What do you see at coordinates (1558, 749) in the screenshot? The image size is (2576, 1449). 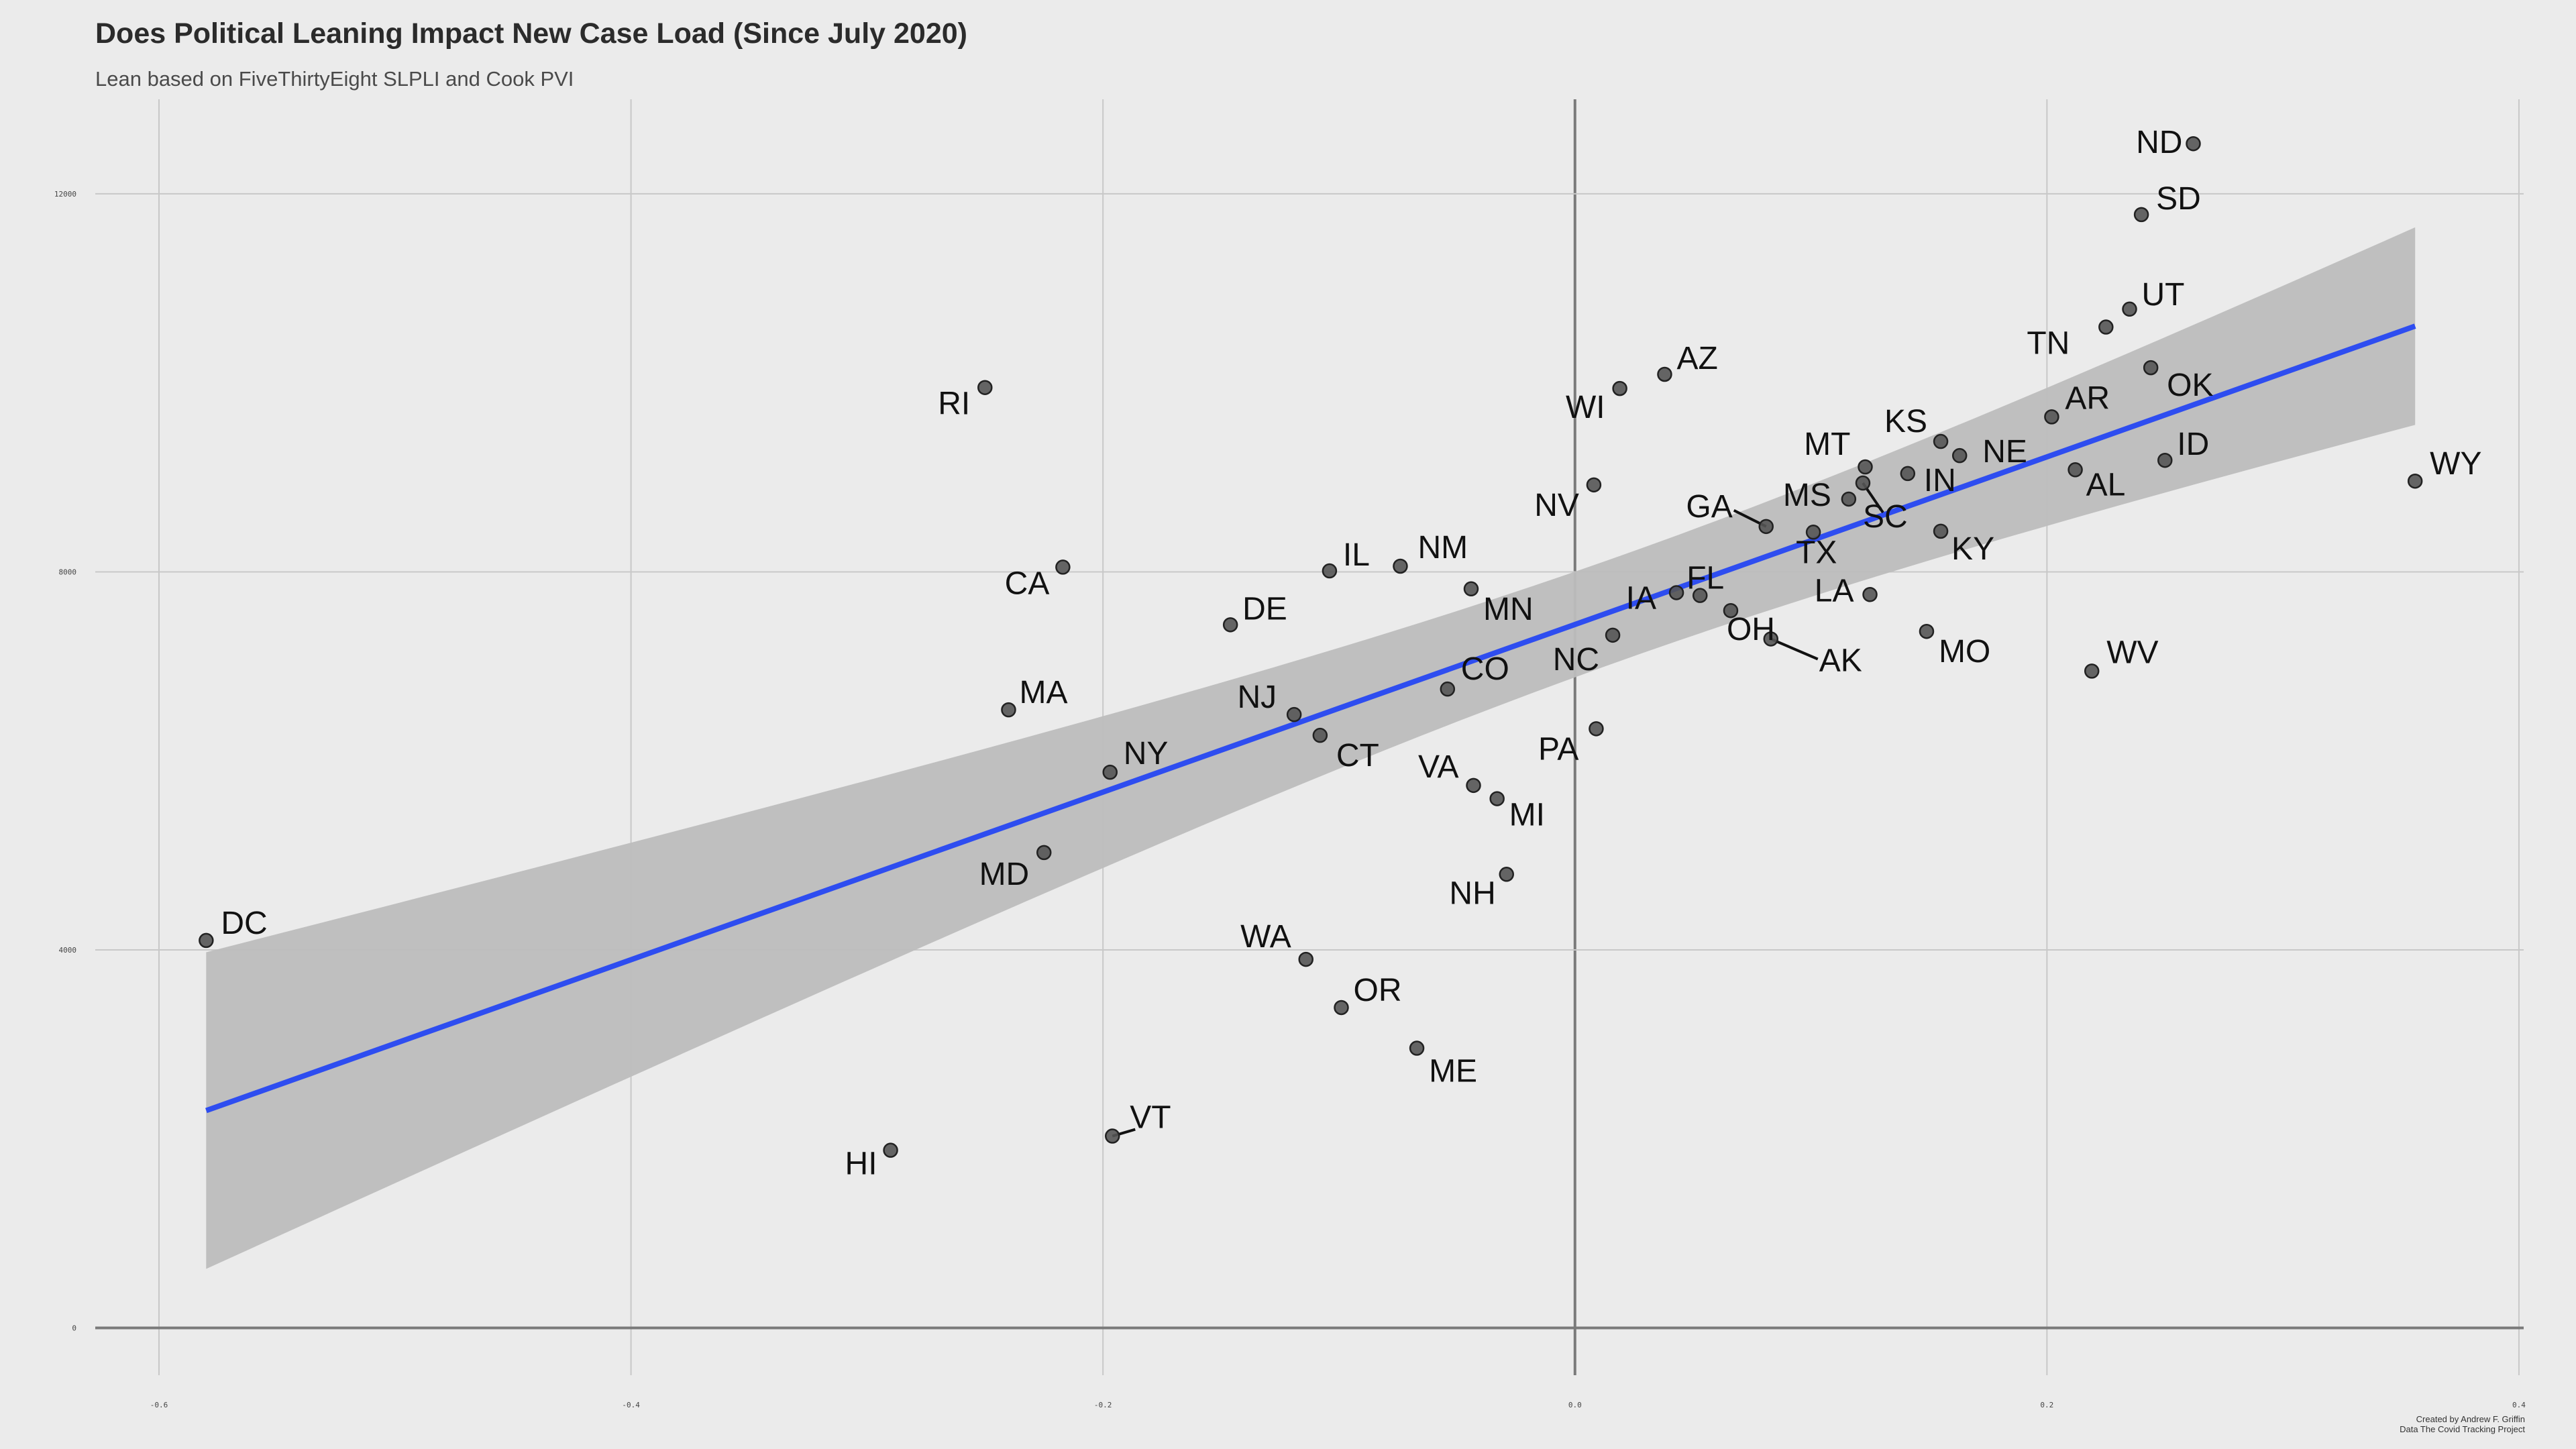 I see `state-label-pa: PA` at bounding box center [1558, 749].